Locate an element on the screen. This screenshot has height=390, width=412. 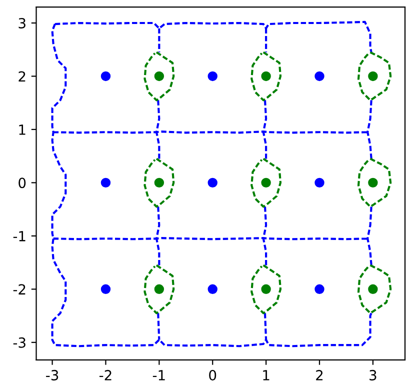
y-tick-label: -1 is located at coordinates (19, 236).